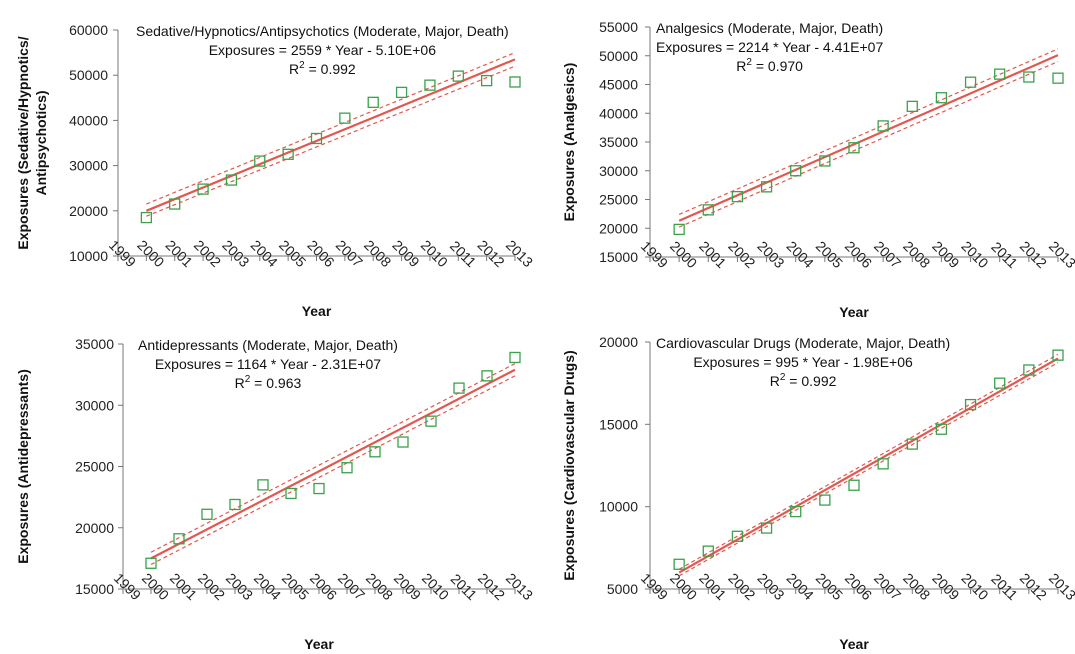 The width and height of the screenshot is (1075, 654). I want to click on regression-equation: Exposures = 995 * Year - 1.98E+06, so click(803, 362).